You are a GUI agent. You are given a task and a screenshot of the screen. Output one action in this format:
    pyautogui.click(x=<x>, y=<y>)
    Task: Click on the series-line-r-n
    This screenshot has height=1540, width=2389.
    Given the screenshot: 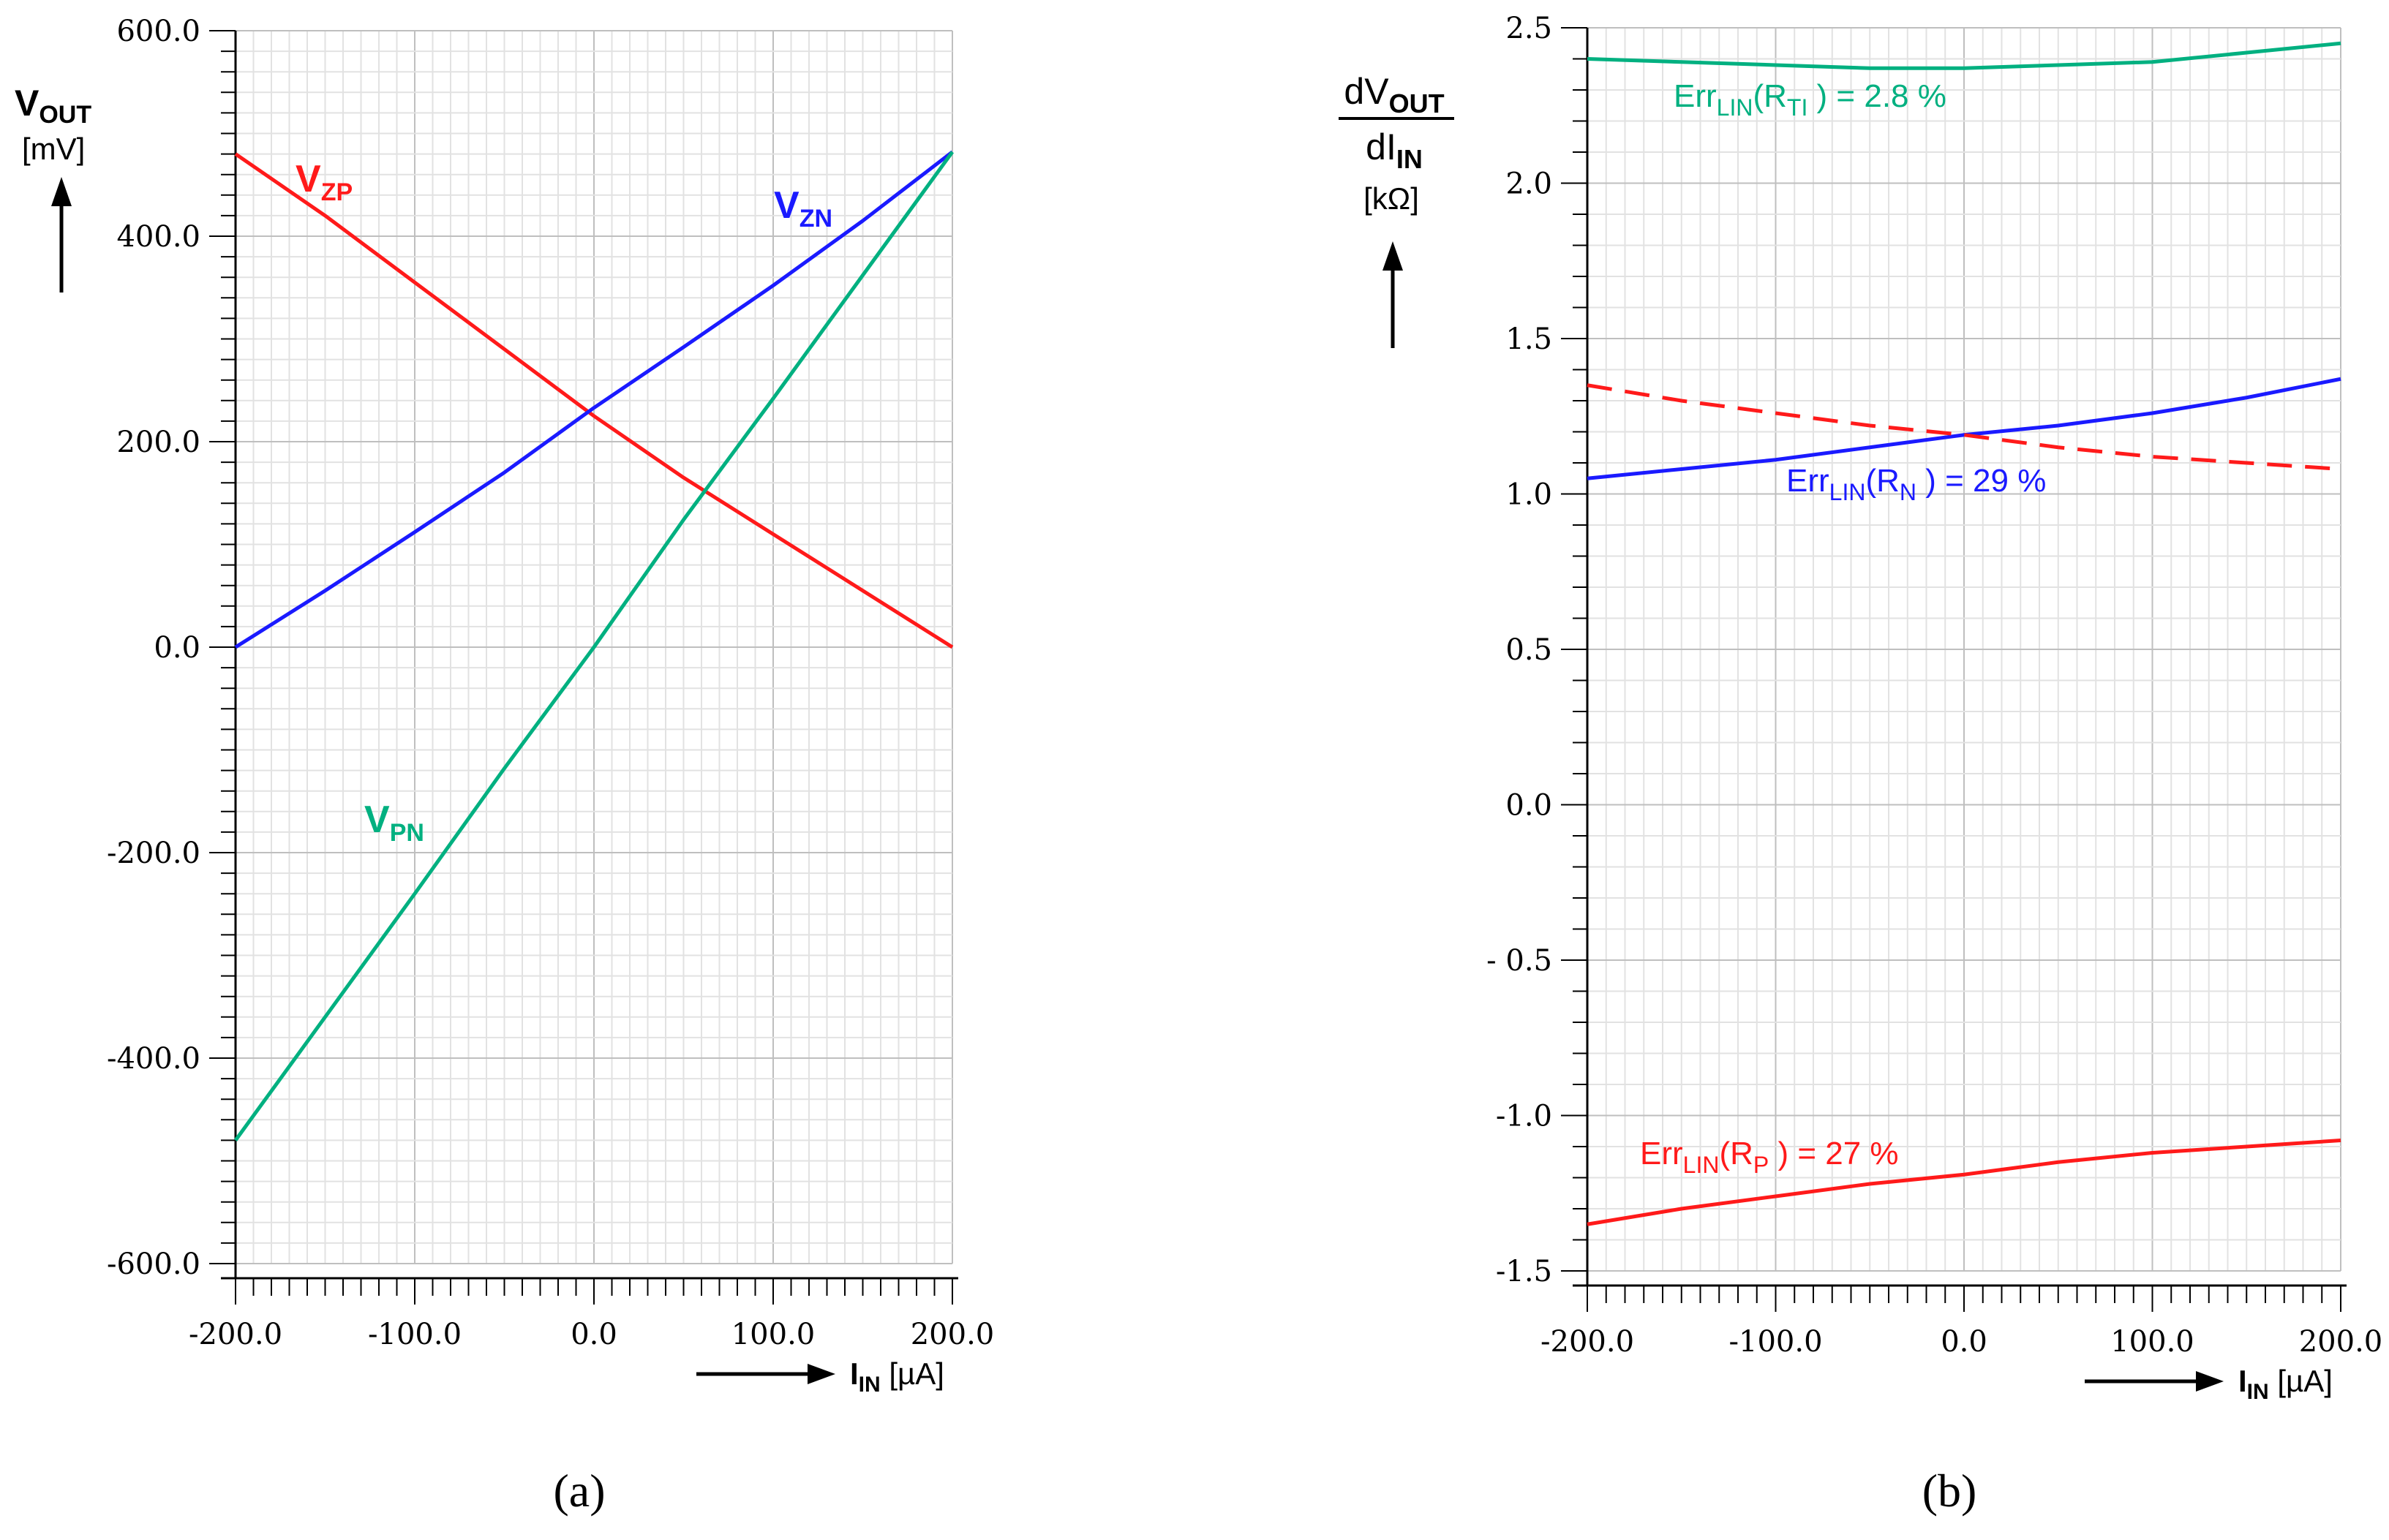 What is the action you would take?
    pyautogui.click(x=1964, y=429)
    